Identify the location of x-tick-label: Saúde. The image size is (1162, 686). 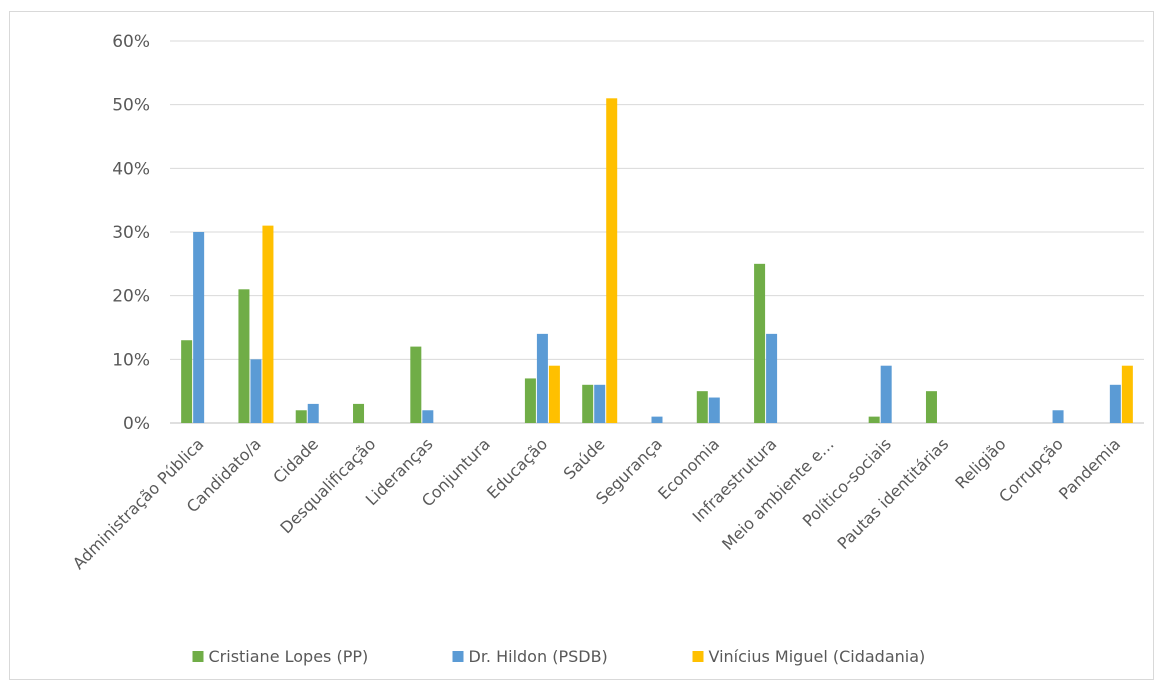
(584, 458).